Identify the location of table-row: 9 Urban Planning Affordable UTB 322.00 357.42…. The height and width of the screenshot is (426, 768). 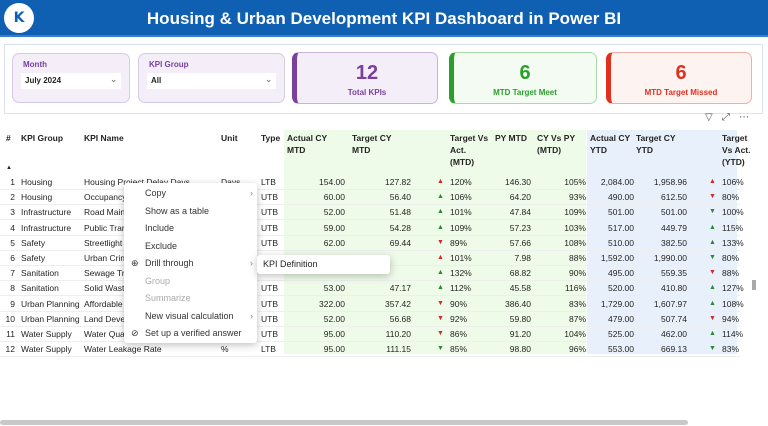
(372, 304).